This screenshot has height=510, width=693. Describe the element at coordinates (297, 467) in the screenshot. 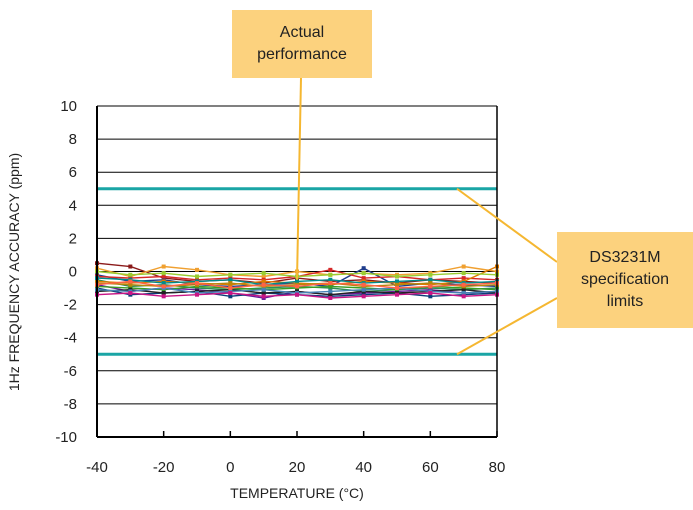

I see `x-tick-label: 20` at that location.